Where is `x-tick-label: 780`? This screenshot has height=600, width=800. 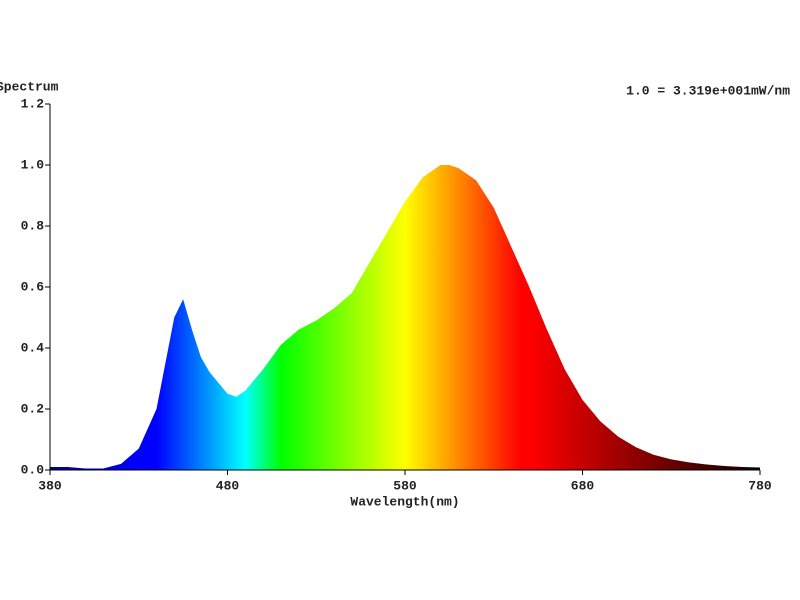
x-tick-label: 780 is located at coordinates (760, 485).